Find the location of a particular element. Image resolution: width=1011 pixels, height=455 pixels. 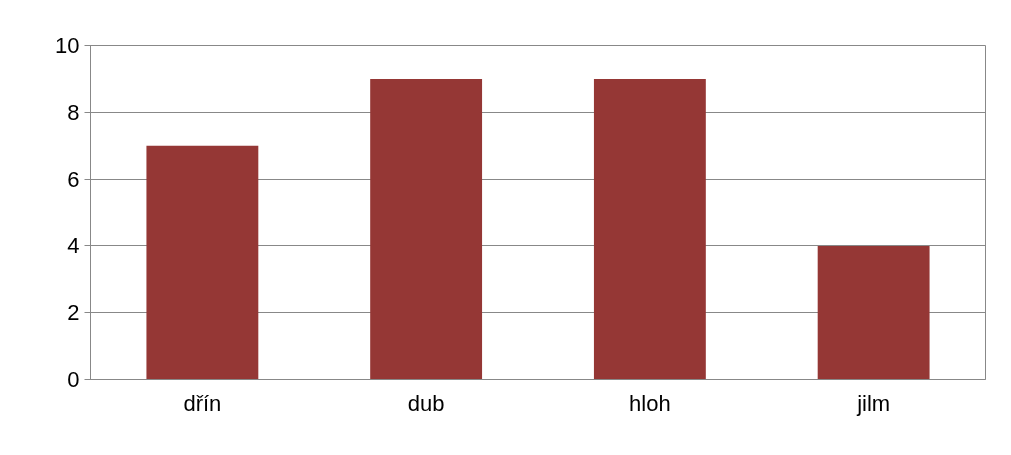

y-tick-label: 6 is located at coordinates (73, 179).